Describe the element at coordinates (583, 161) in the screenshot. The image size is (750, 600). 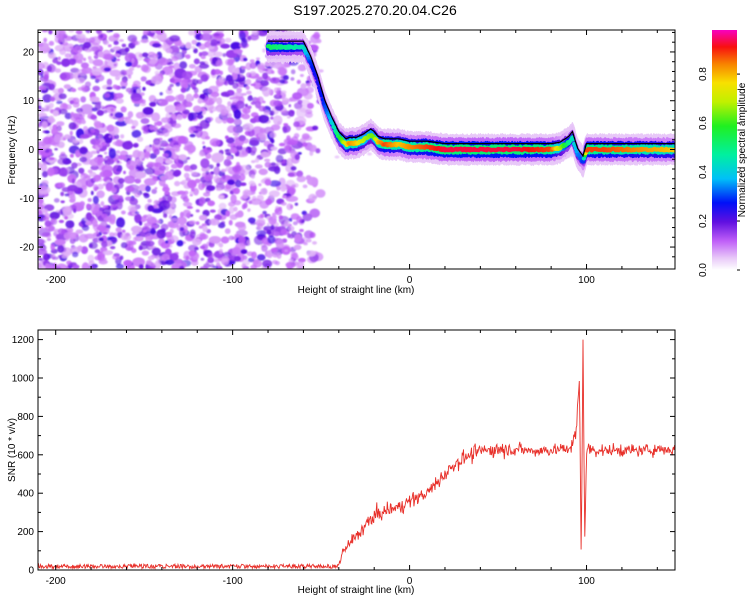
I see `ridge-segment` at that location.